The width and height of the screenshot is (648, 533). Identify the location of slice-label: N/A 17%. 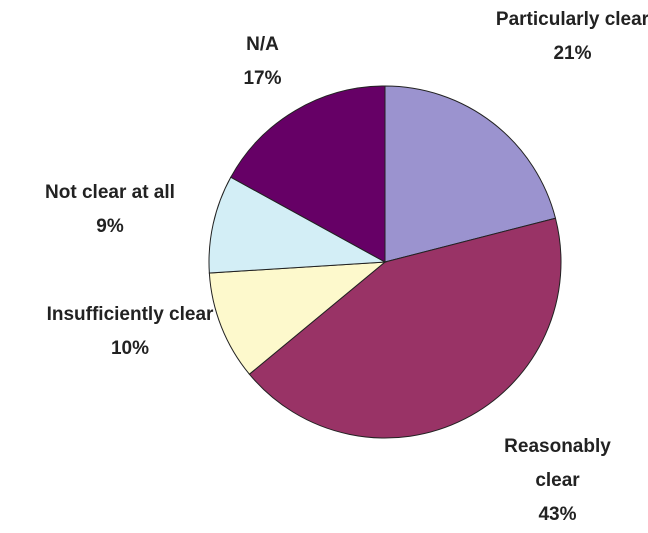
(262, 62).